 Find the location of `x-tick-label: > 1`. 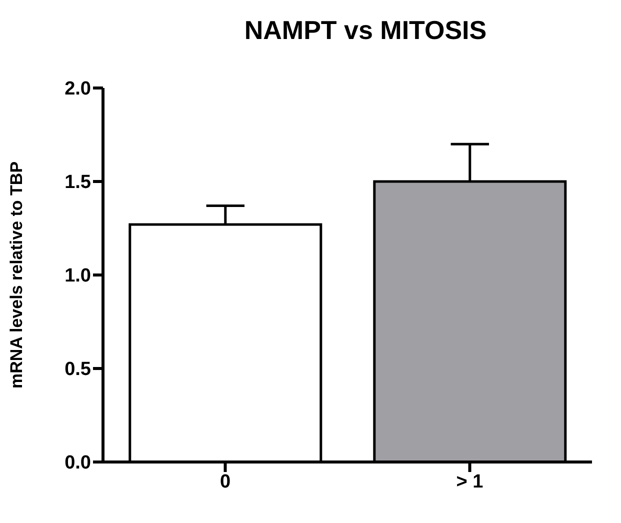

x-tick-label: > 1 is located at coordinates (470, 481).